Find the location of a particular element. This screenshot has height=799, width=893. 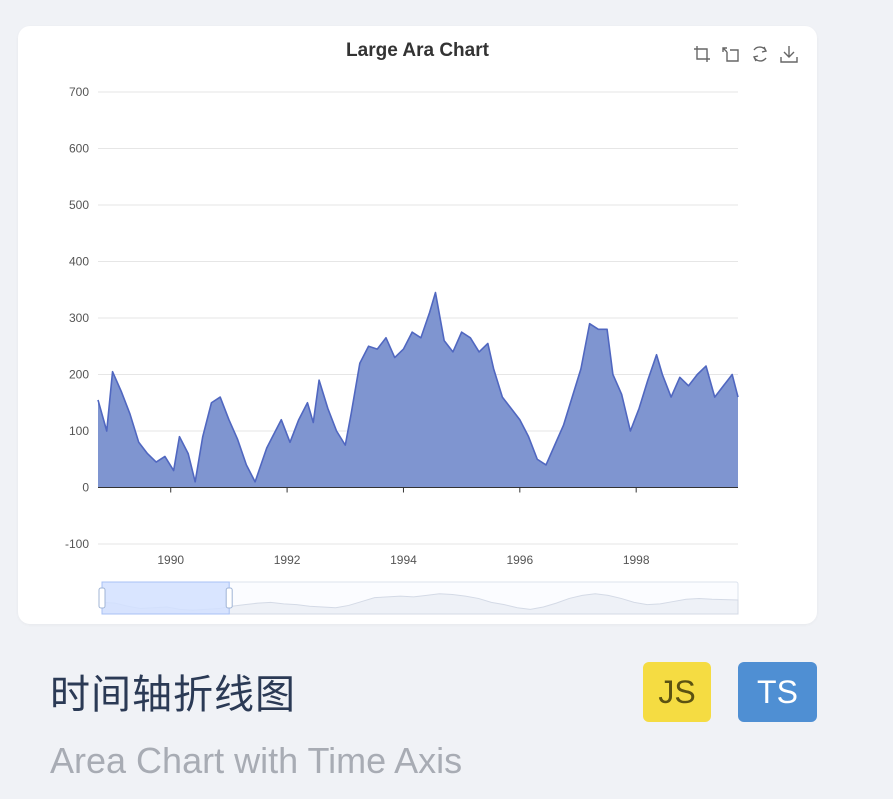

x-tick-label: 1996 is located at coordinates (519, 560).